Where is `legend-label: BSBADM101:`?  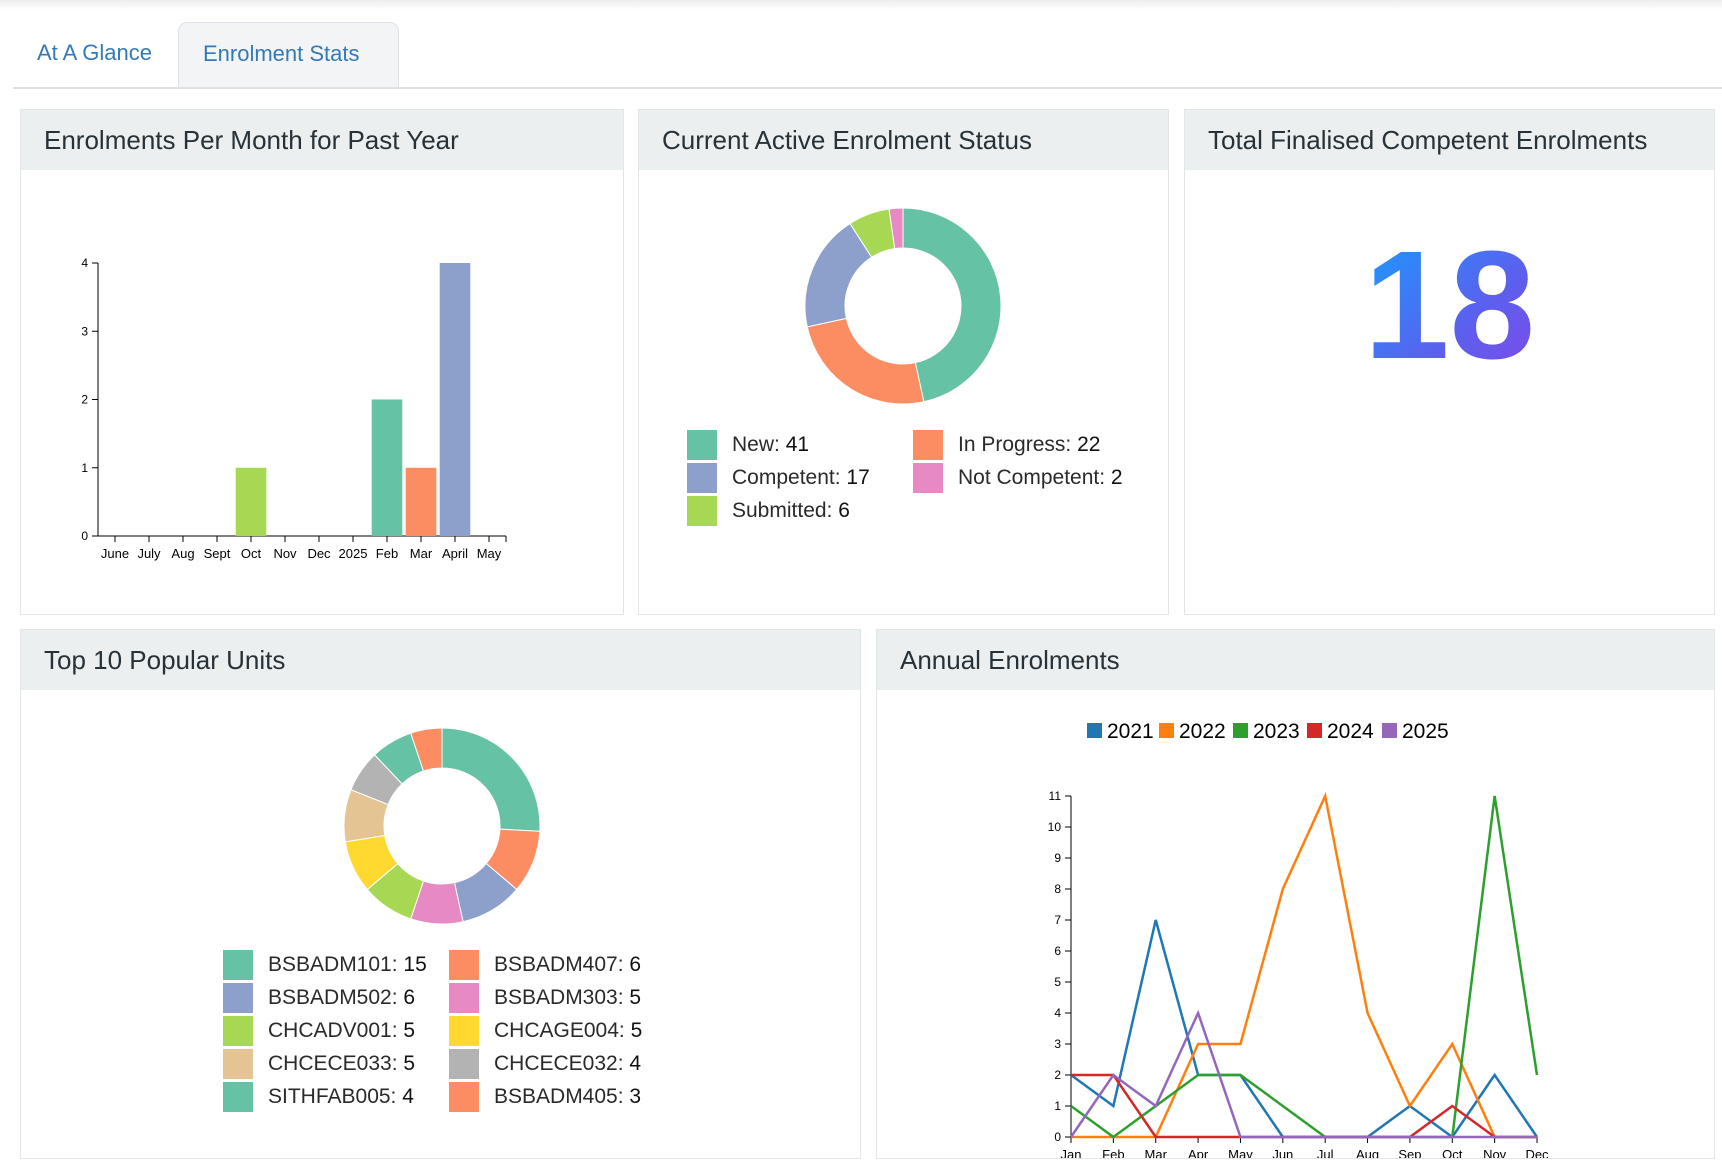
legend-label: BSBADM101: is located at coordinates (336, 964).